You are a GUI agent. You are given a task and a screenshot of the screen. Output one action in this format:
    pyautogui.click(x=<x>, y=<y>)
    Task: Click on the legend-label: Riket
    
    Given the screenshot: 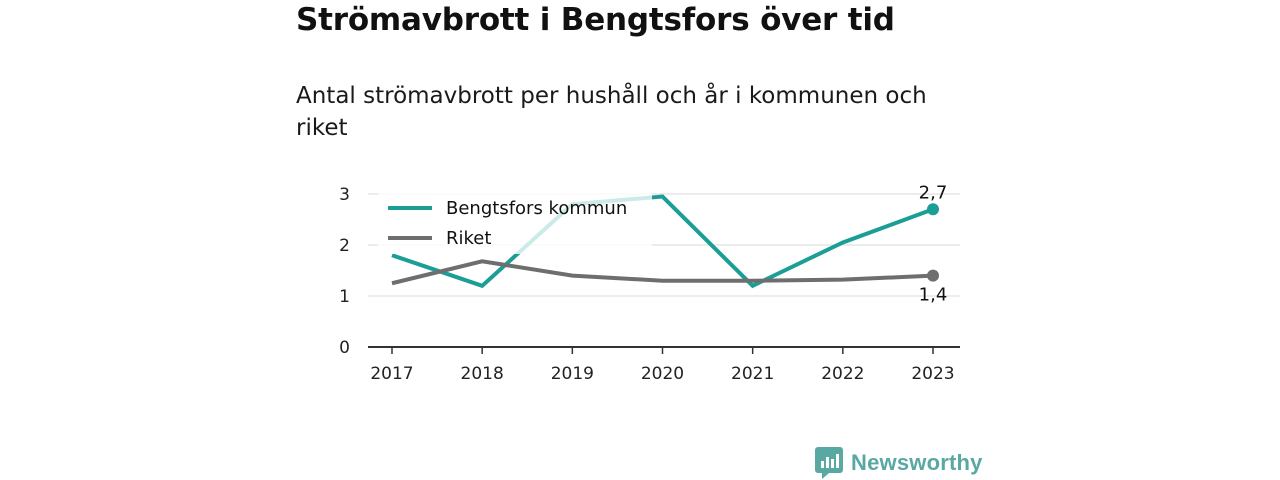 What is the action you would take?
    pyautogui.click(x=468, y=238)
    